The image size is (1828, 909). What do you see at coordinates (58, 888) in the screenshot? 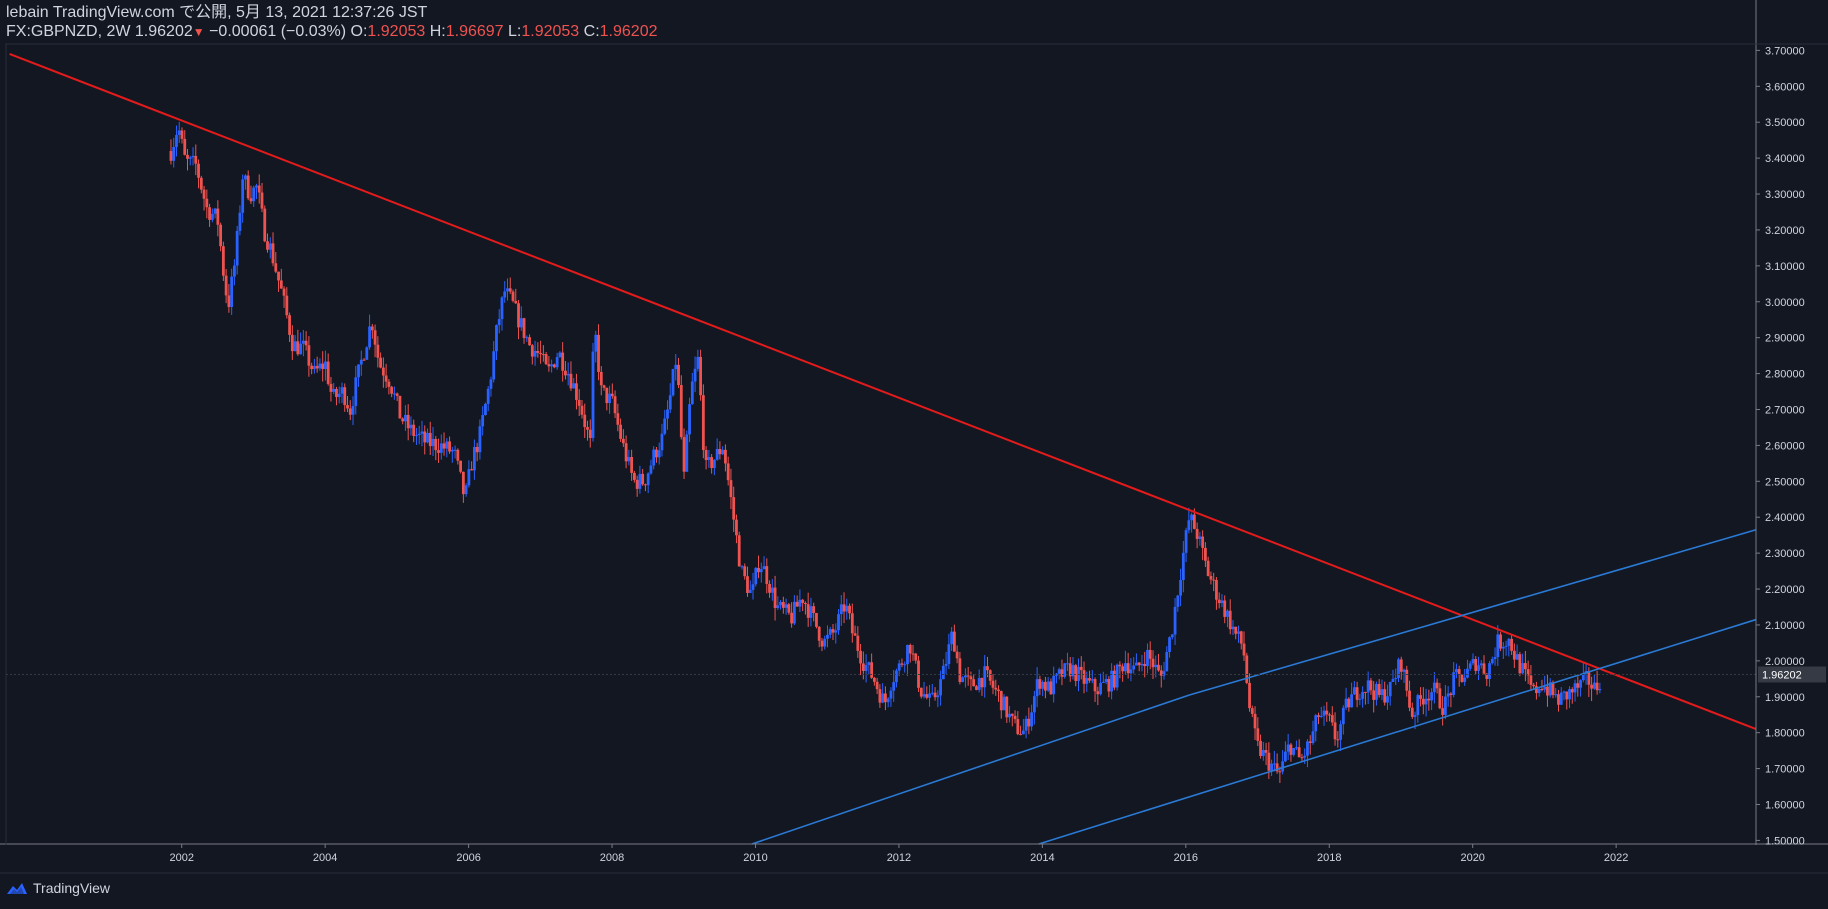
I see `tradingview-brand: TradingView` at bounding box center [58, 888].